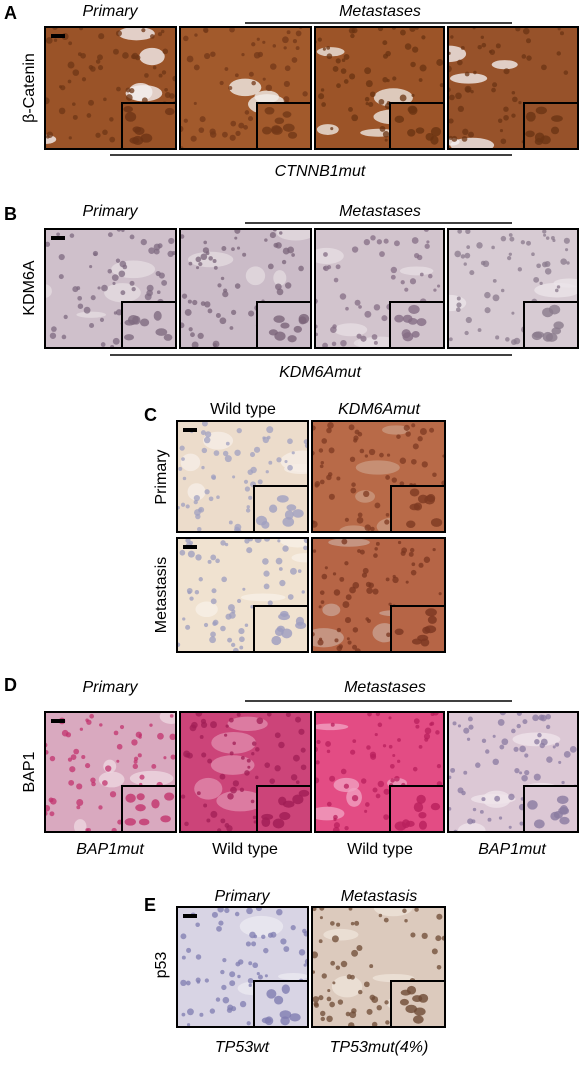 This screenshot has height=1072, width=580. I want to click on tissue, so click(245, 772).